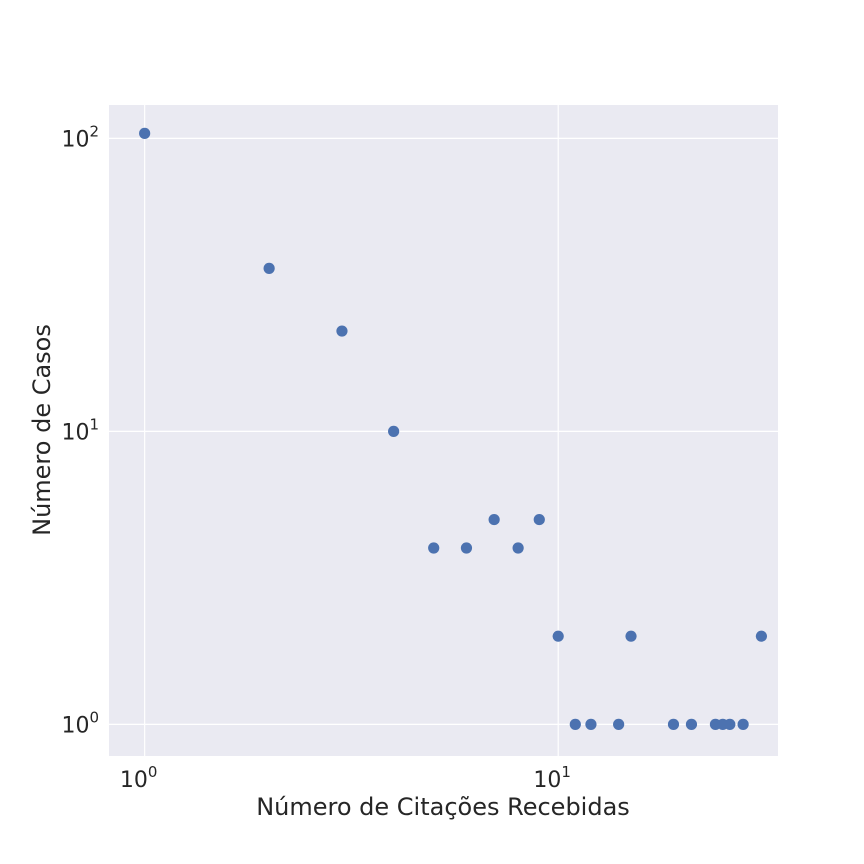  What do you see at coordinates (80, 137) in the screenshot?
I see `y-tick-label: 10²` at bounding box center [80, 137].